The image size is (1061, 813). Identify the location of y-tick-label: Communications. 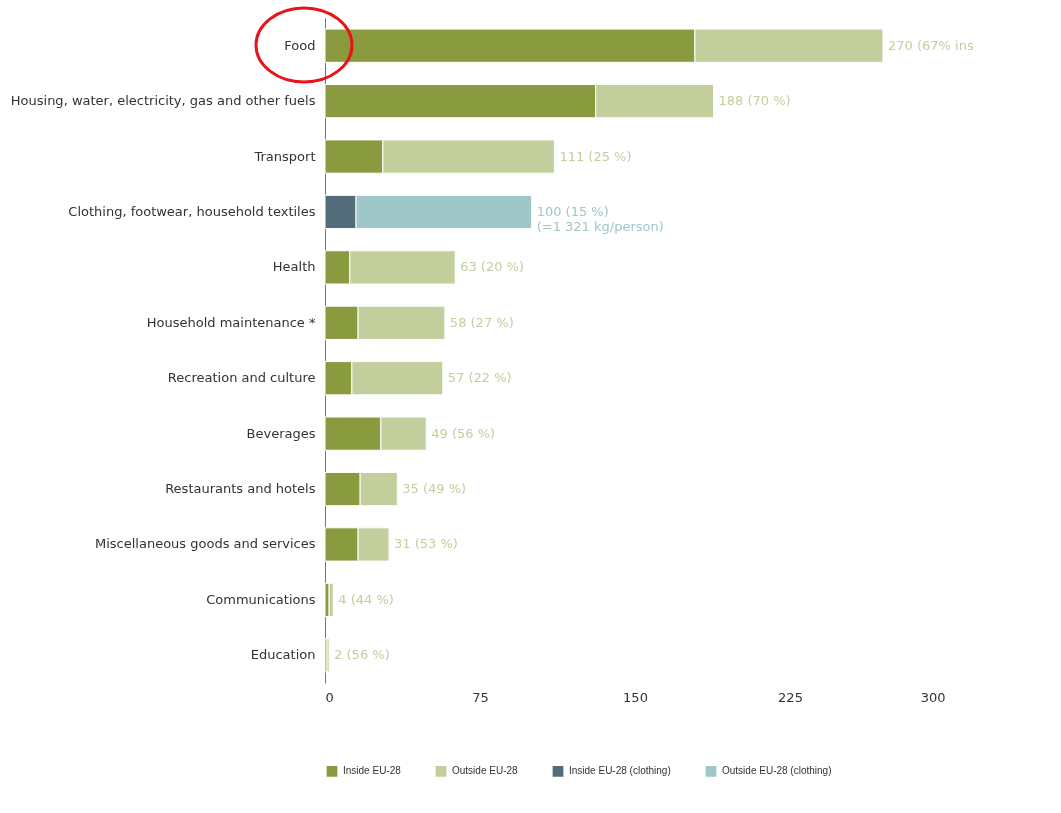
(261, 599).